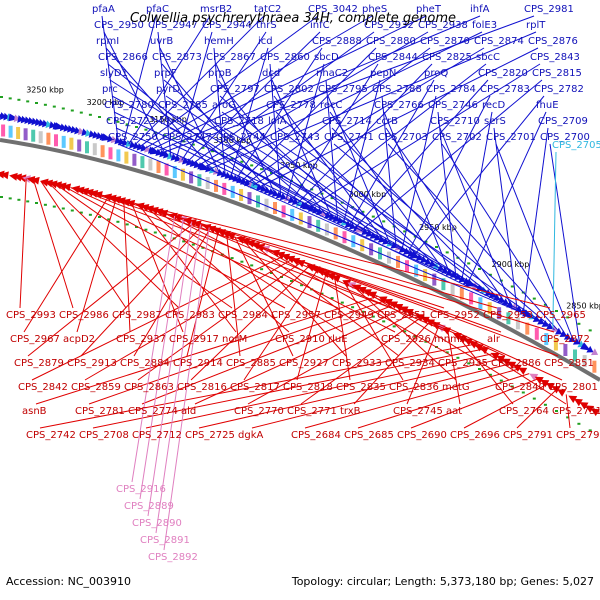 The width and height of the screenshot is (600, 600). Describe the element at coordinates (561, 315) in the screenshot. I see `reverse-gene-label: CPS_2965` at that location.